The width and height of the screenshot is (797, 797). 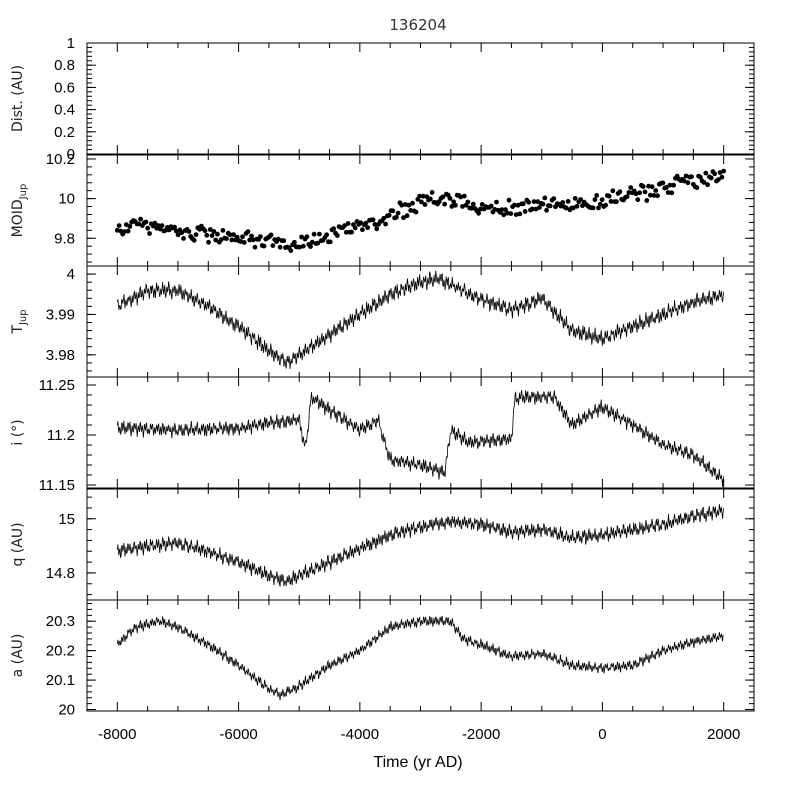 What do you see at coordinates (18, 656) in the screenshot?
I see `y-axis-title-a: a (AU)` at bounding box center [18, 656].